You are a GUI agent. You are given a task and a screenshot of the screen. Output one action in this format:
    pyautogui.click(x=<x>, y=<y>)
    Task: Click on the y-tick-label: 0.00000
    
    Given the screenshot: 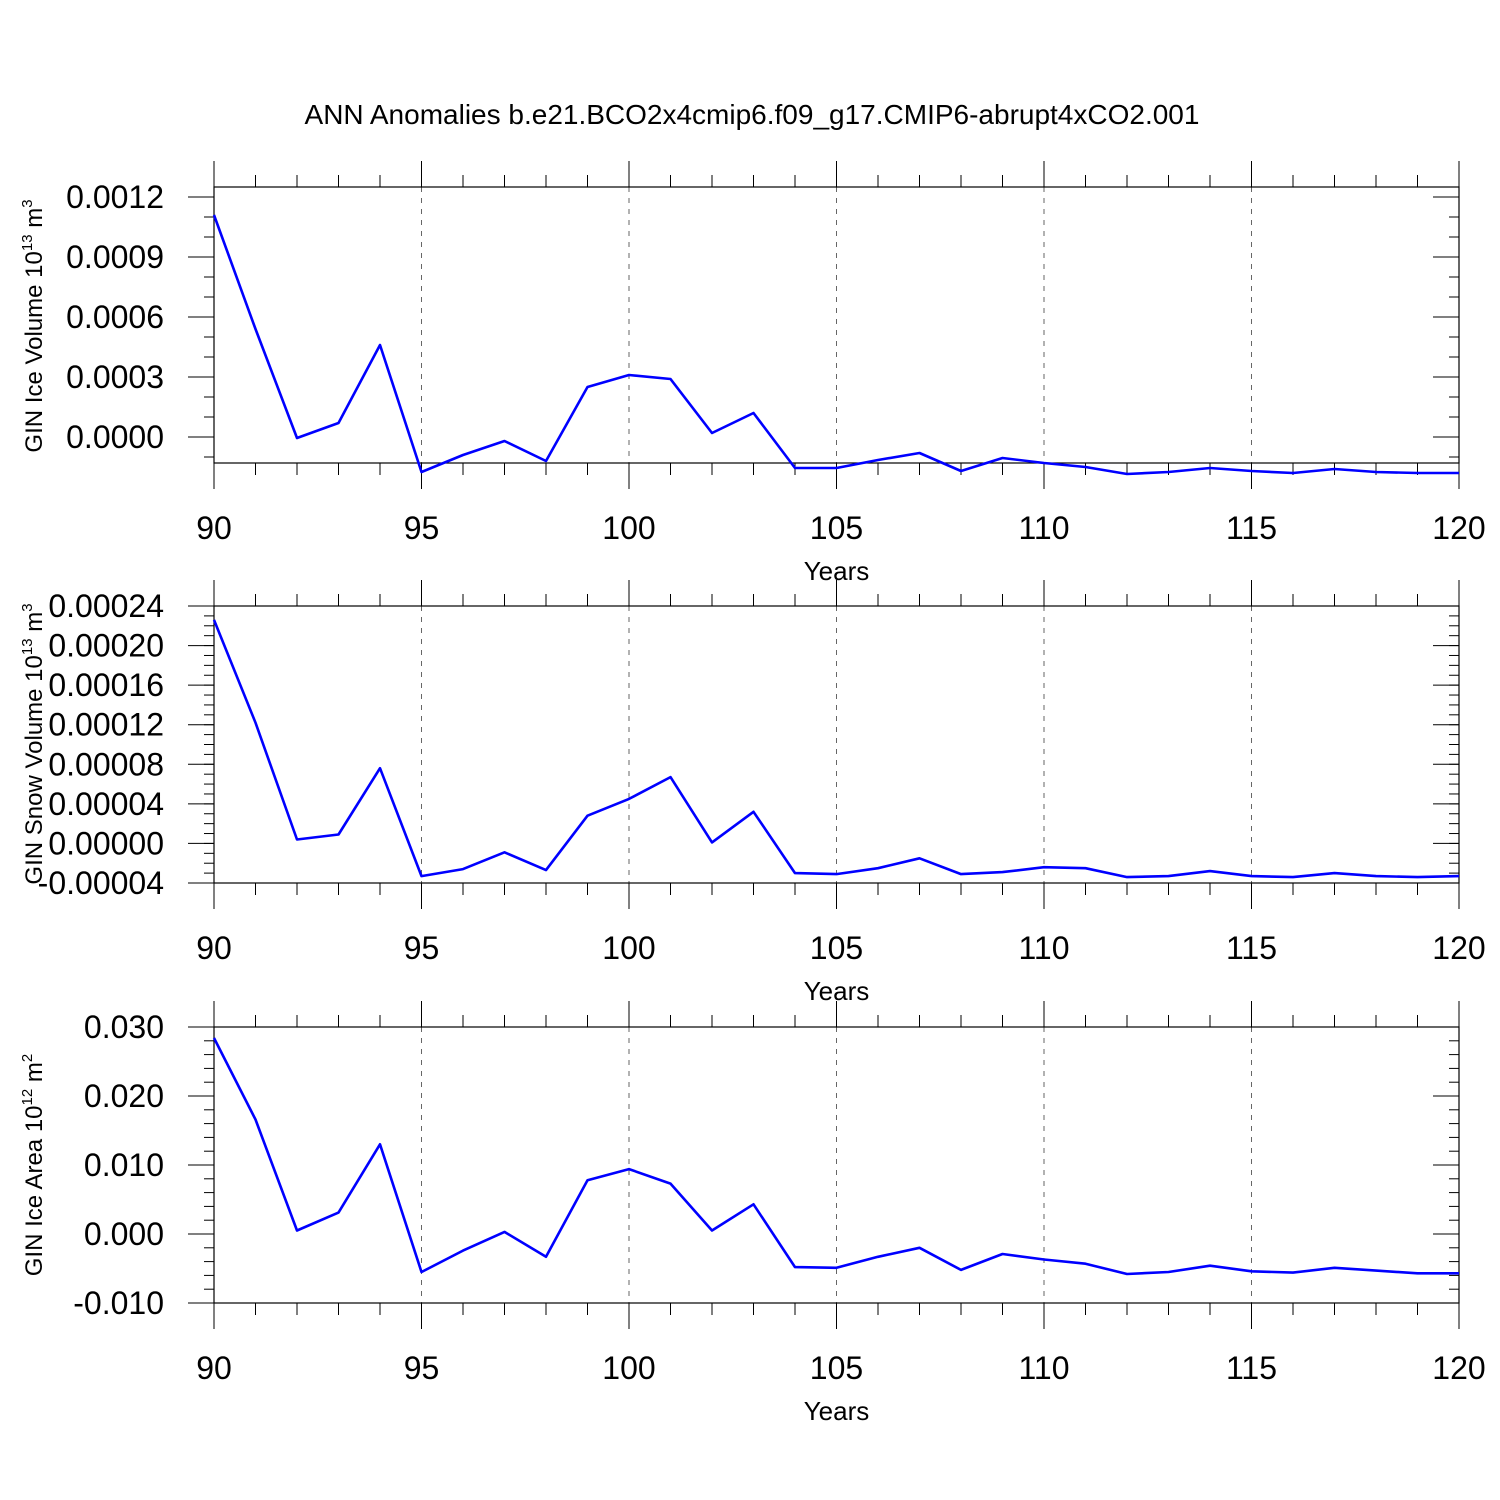 What is the action you would take?
    pyautogui.click(x=106, y=843)
    